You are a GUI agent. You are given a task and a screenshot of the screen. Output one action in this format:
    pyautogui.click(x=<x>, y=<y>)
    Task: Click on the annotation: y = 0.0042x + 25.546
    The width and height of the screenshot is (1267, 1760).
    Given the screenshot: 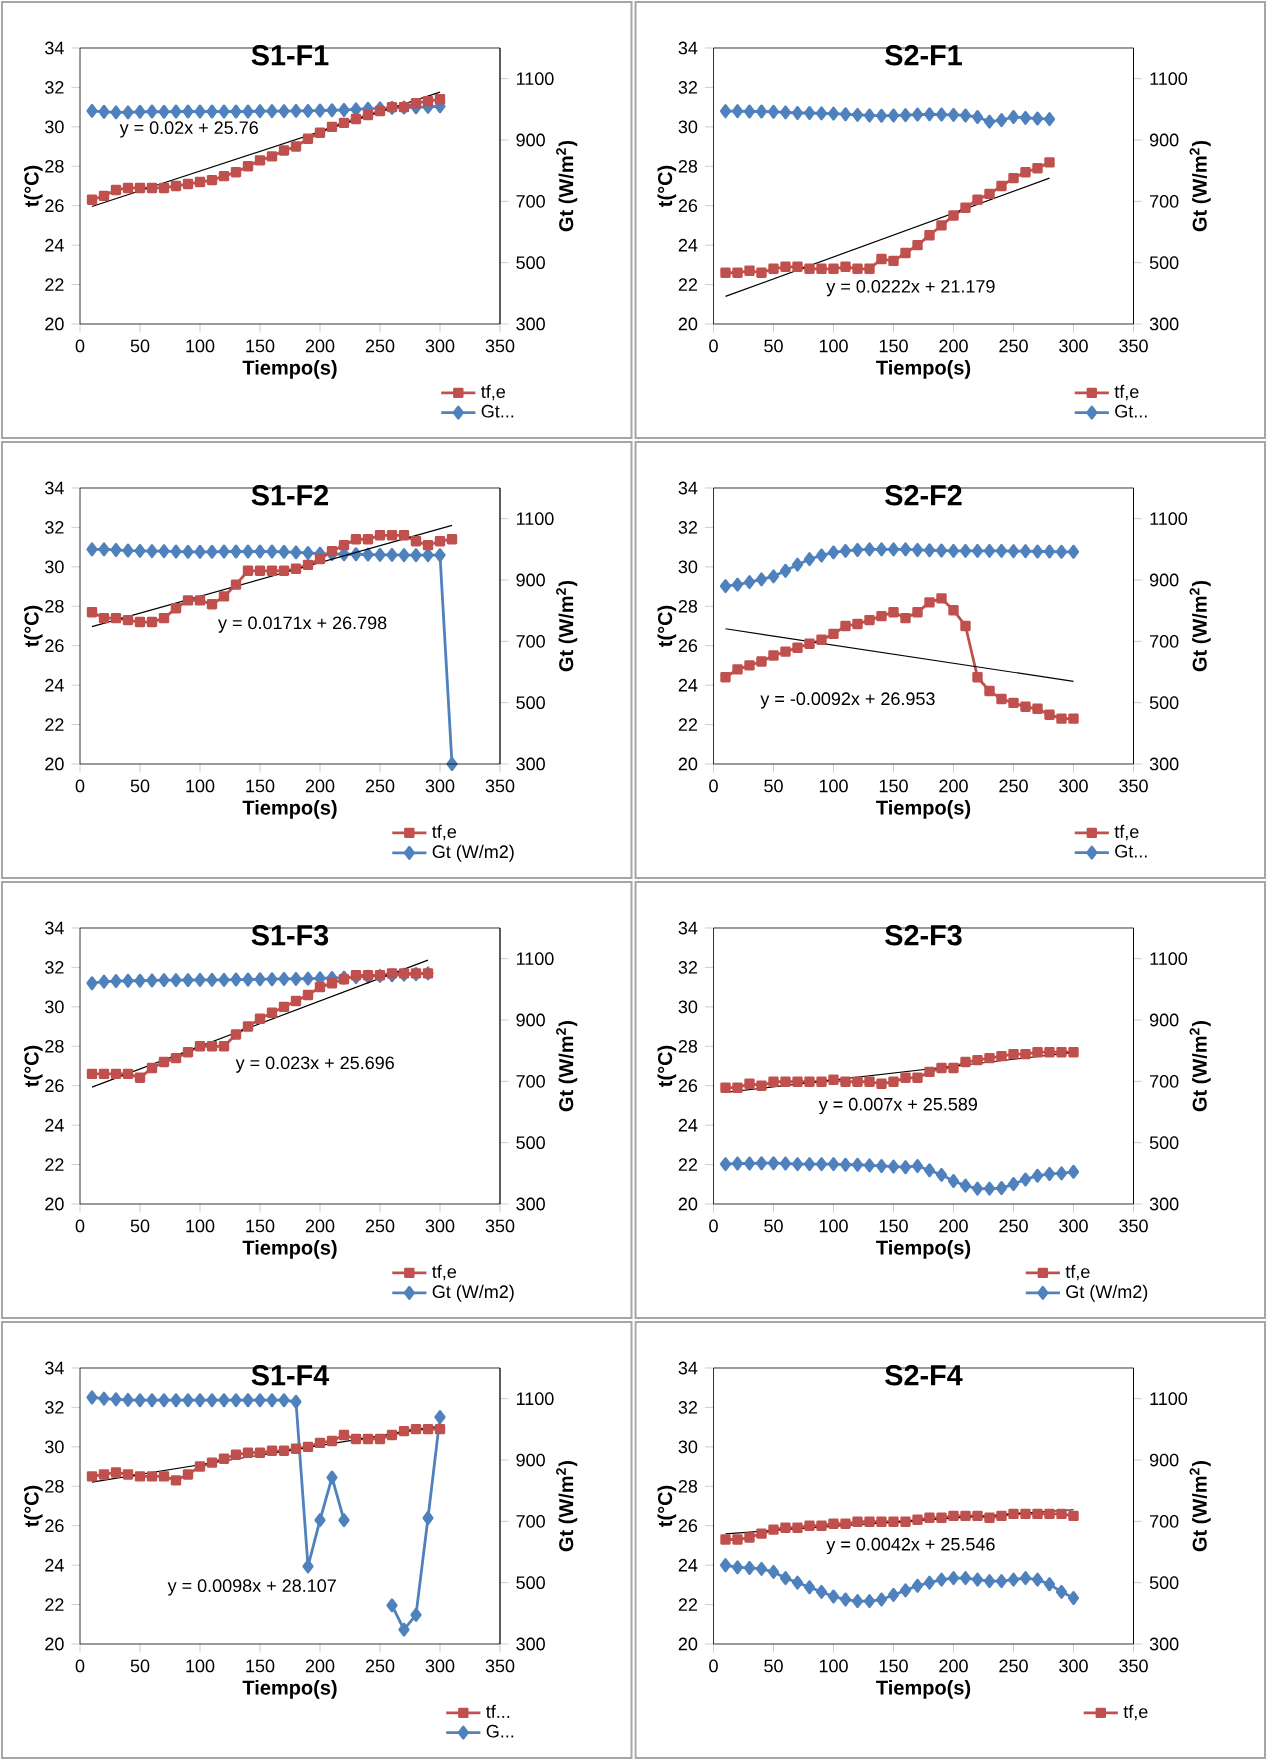 What is the action you would take?
    pyautogui.click(x=910, y=1546)
    